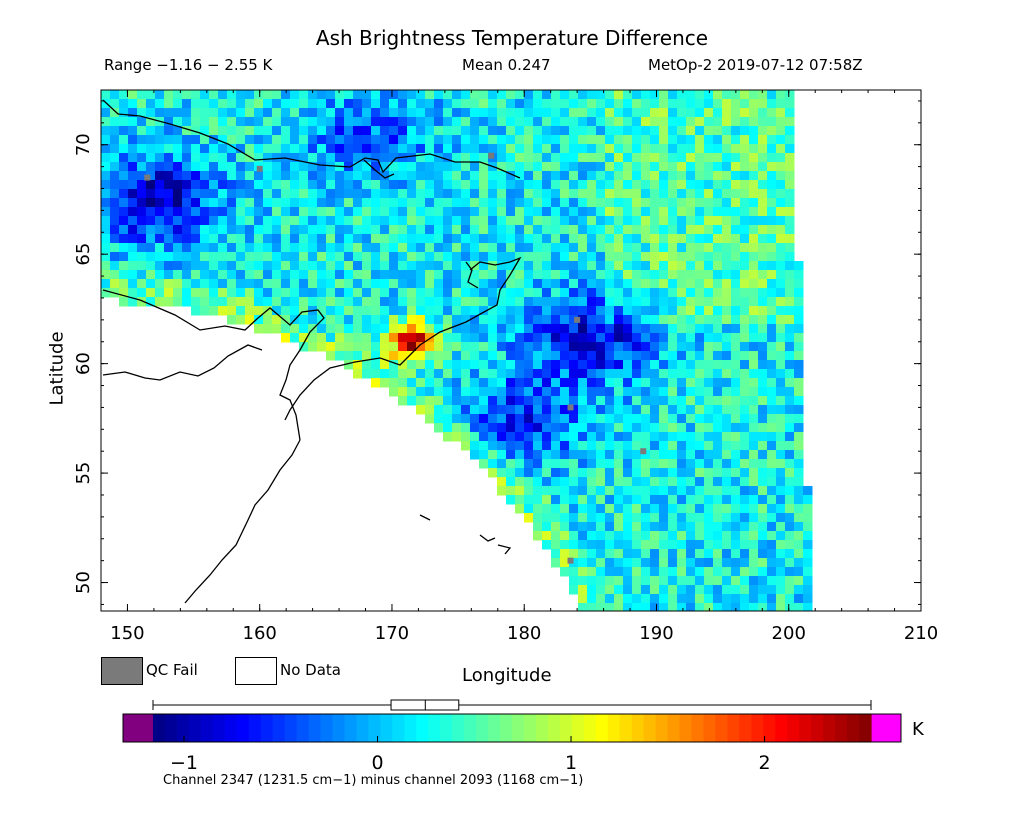 Image resolution: width=1024 pixels, height=813 pixels. What do you see at coordinates (578, 728) in the screenshot?
I see `colorbar-segment` at bounding box center [578, 728].